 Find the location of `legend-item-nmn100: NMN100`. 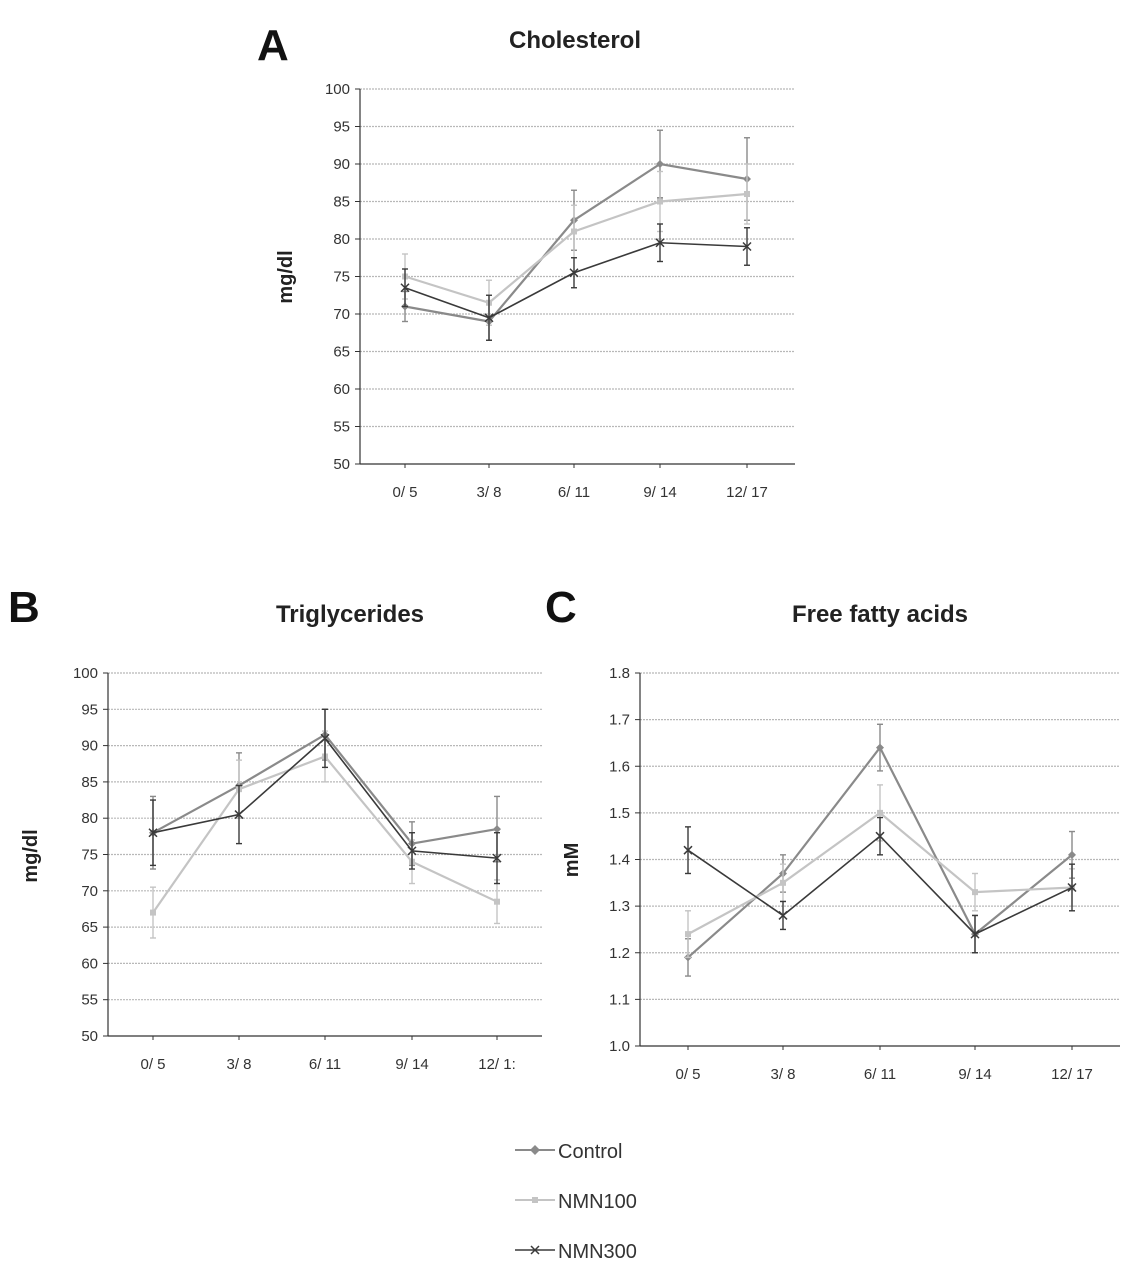

legend-item-nmn100: NMN100 is located at coordinates (576, 1202).